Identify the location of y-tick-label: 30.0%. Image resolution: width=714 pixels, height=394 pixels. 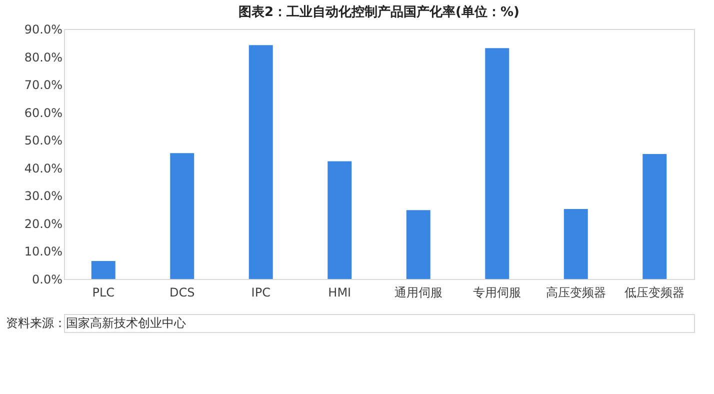
(43, 196).